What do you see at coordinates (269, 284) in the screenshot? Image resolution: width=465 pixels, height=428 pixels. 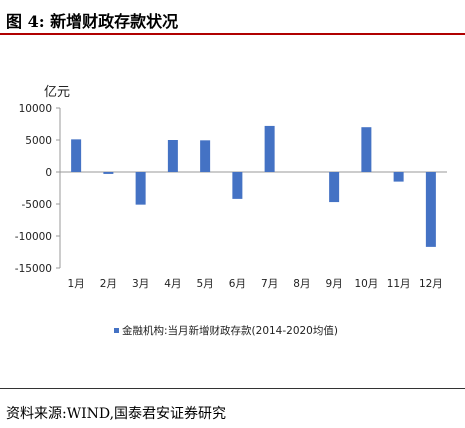 I see `x-tick-label: 7月` at bounding box center [269, 284].